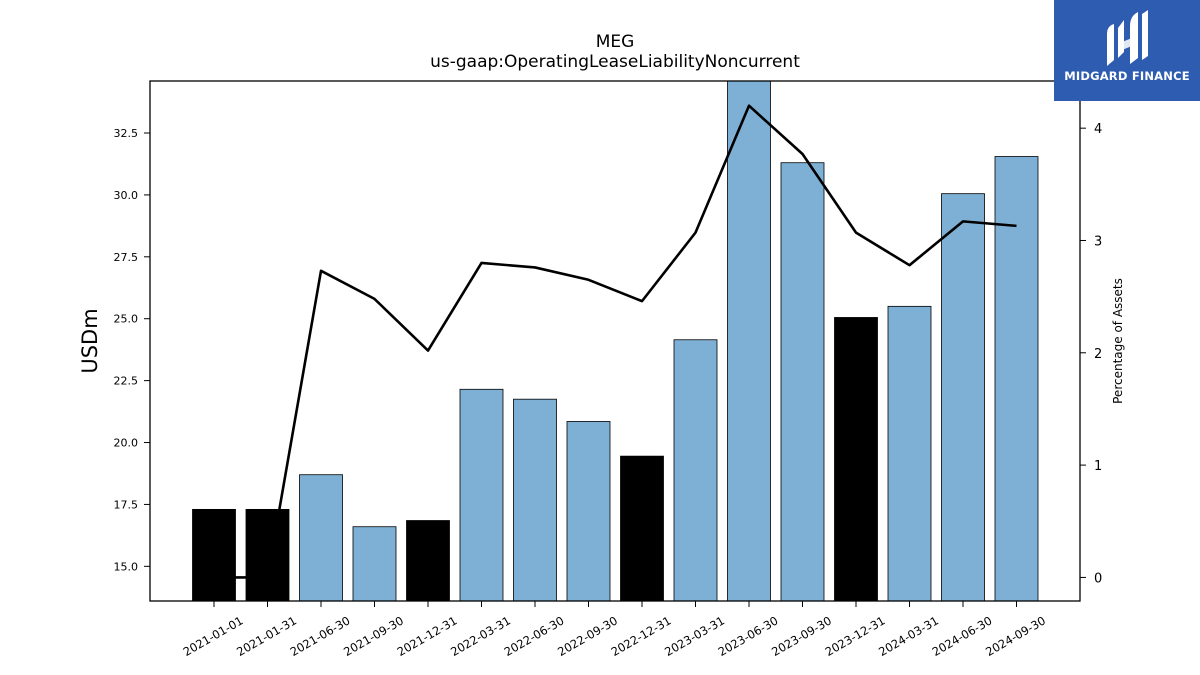 Image resolution: width=1200 pixels, height=675 pixels. I want to click on x-tick-label: 2022-12-31, so click(641, 636).